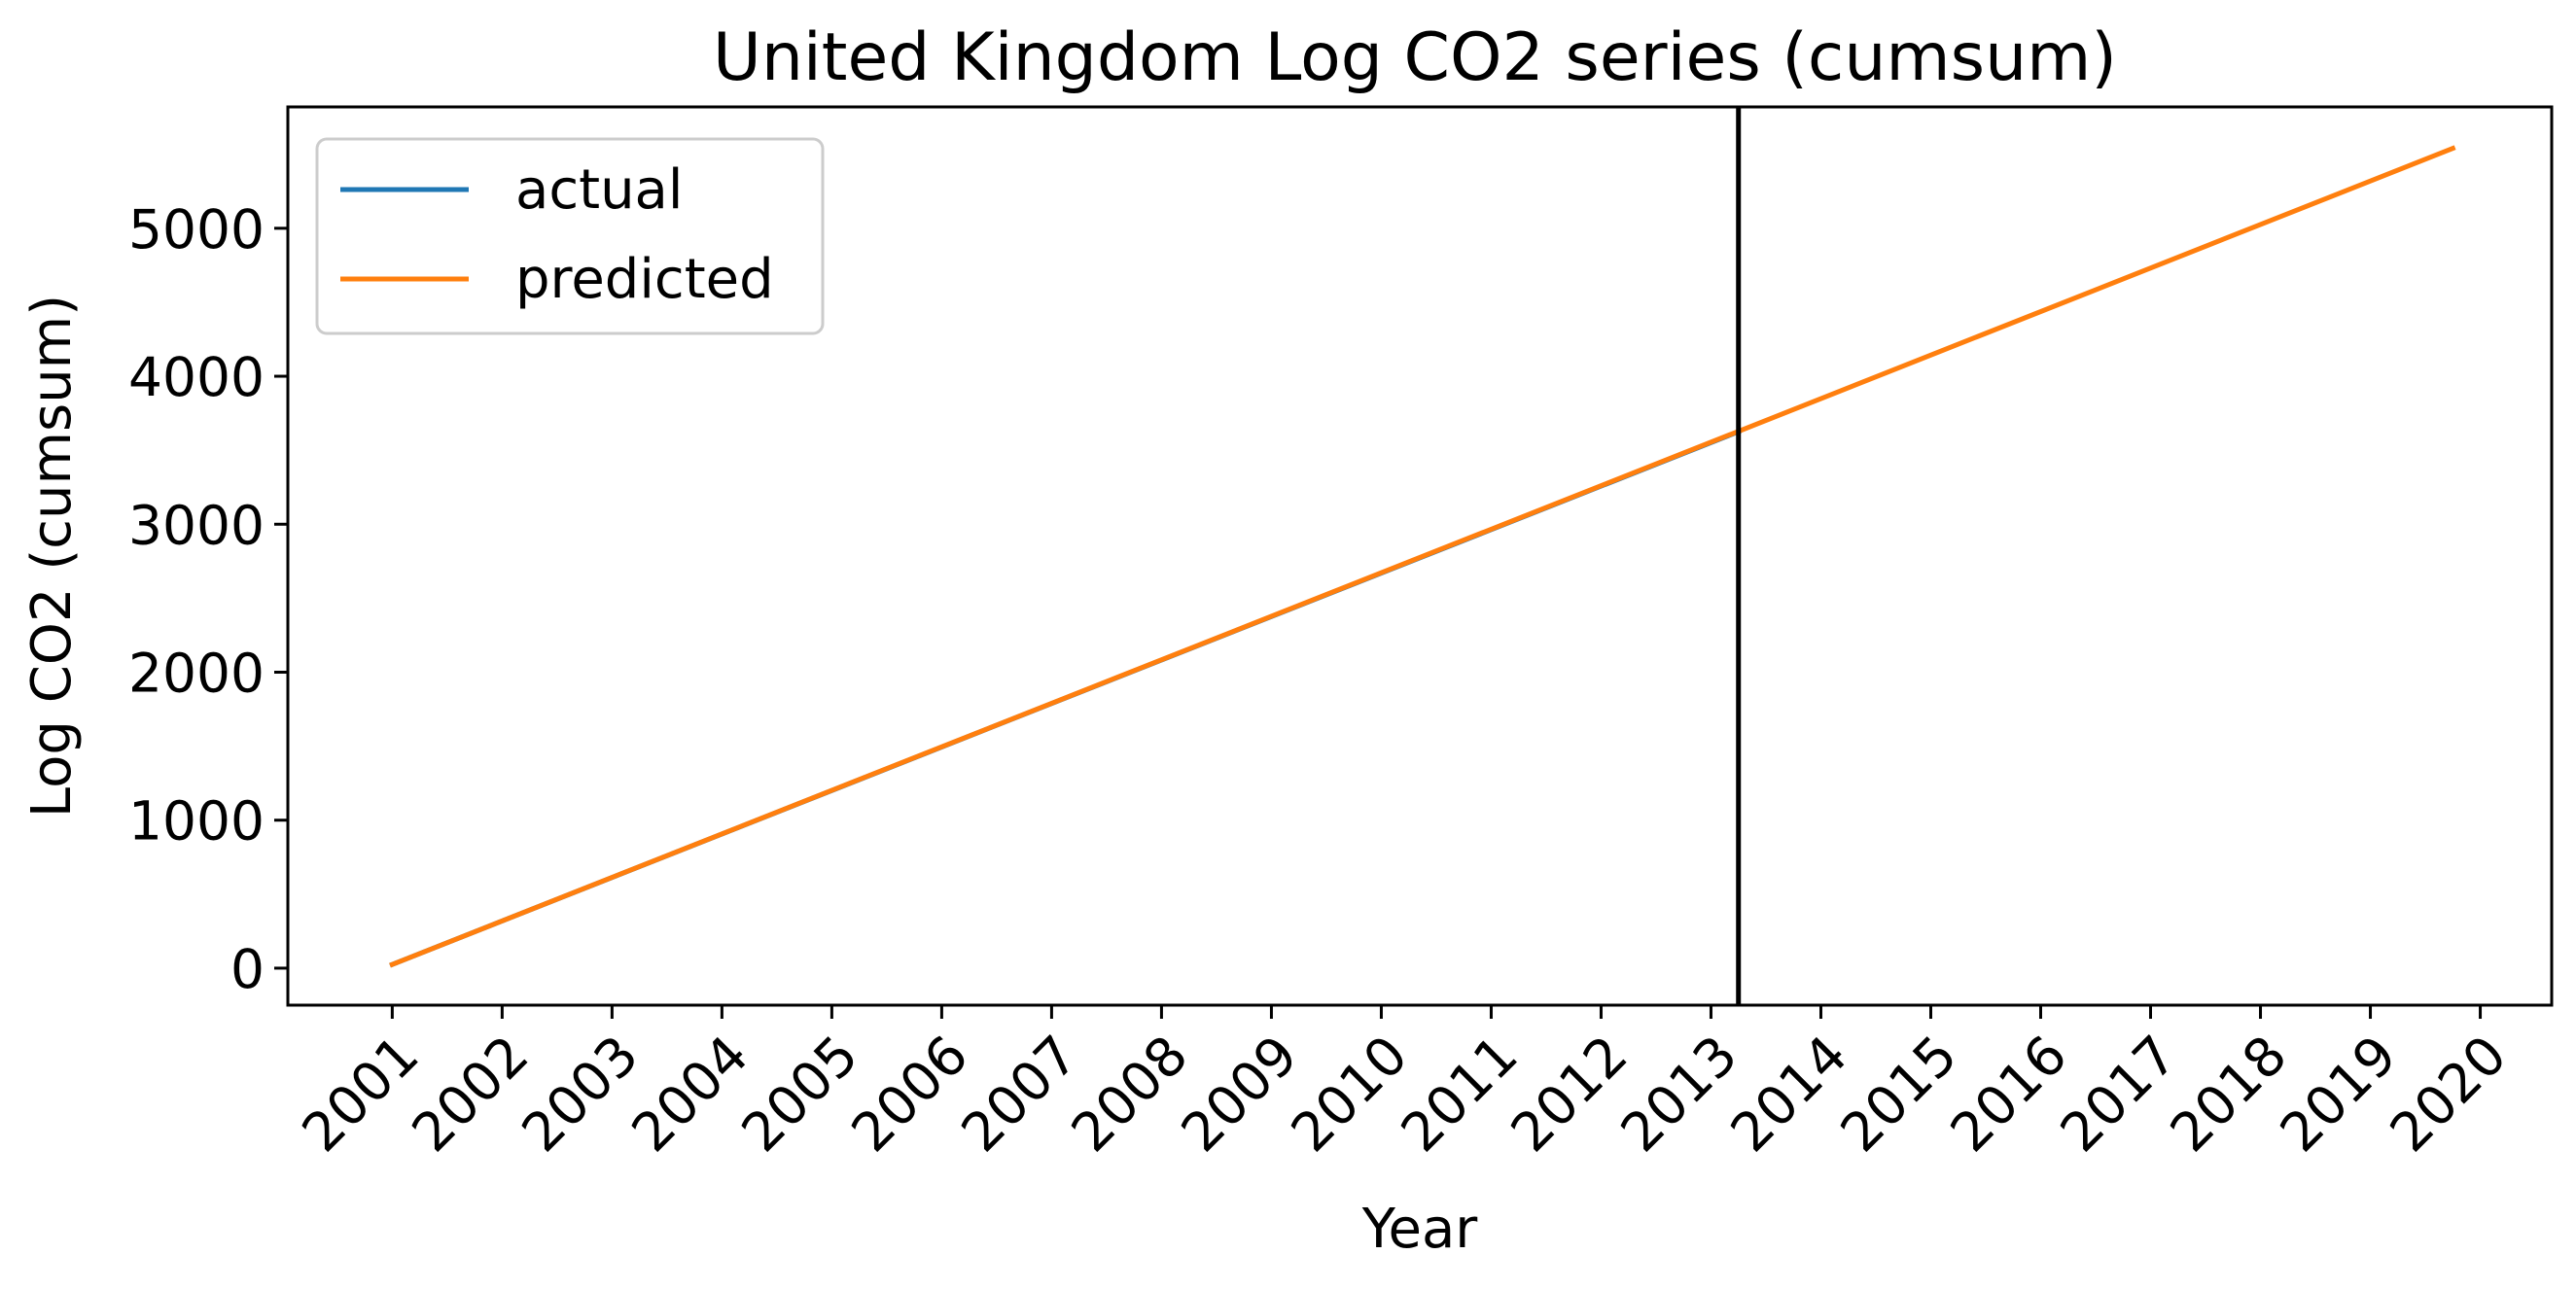 This screenshot has width=2576, height=1289. Describe the element at coordinates (196, 525) in the screenshot. I see `y-tick-label: 3000` at that location.